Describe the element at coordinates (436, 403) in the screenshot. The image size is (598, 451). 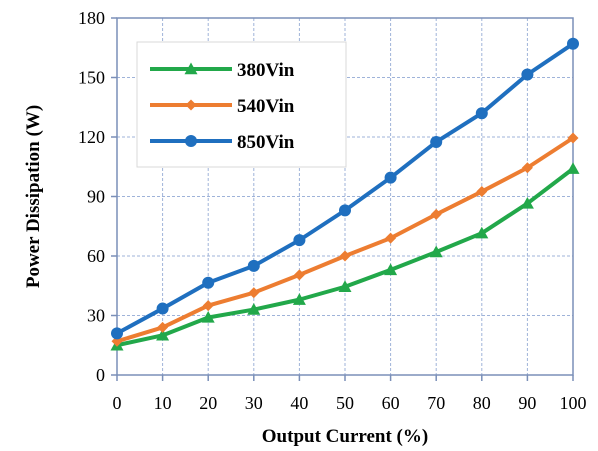
I see `x-tick-label: 70` at that location.